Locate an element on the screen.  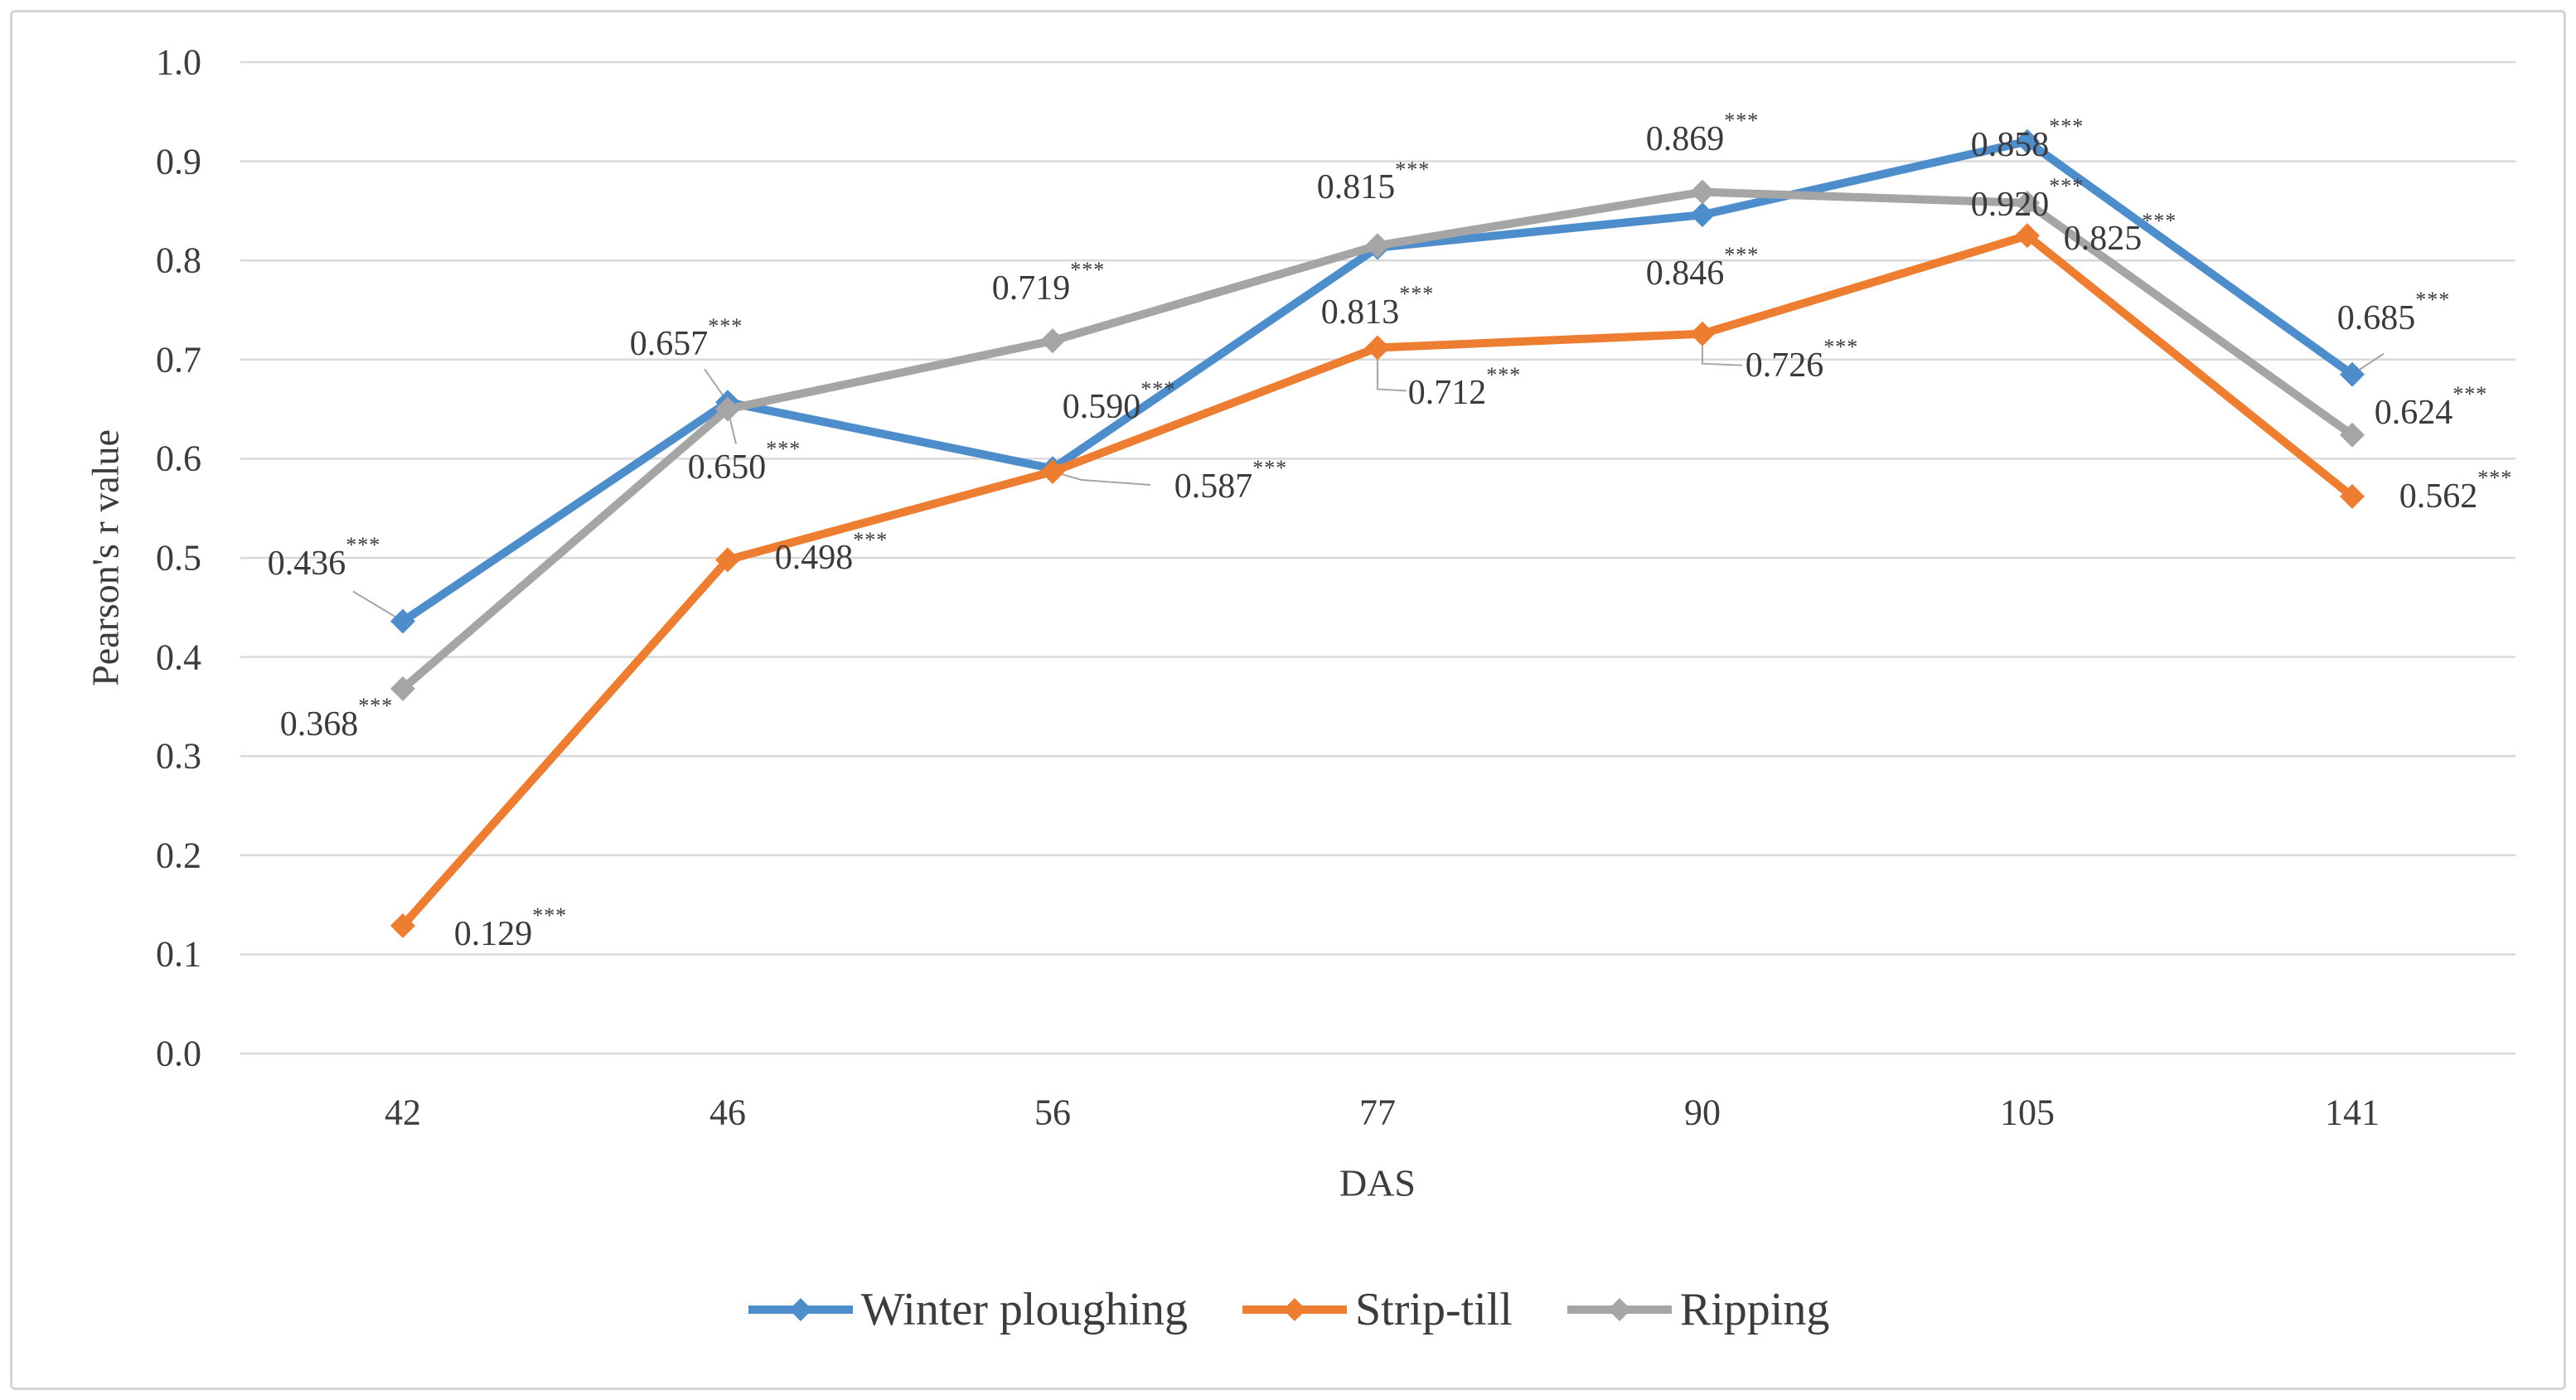
data-label: 0.587*** is located at coordinates (1231, 482).